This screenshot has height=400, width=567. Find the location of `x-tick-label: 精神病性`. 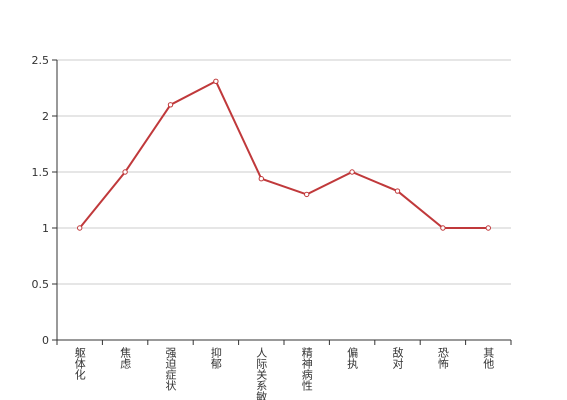

x-tick-label: 精神病性 is located at coordinates (306, 369).